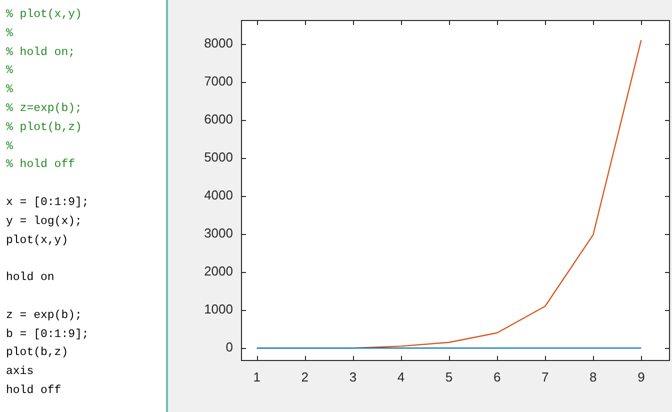 The height and width of the screenshot is (412, 672). What do you see at coordinates (401, 376) in the screenshot?
I see `x-tick-label: 4` at bounding box center [401, 376].